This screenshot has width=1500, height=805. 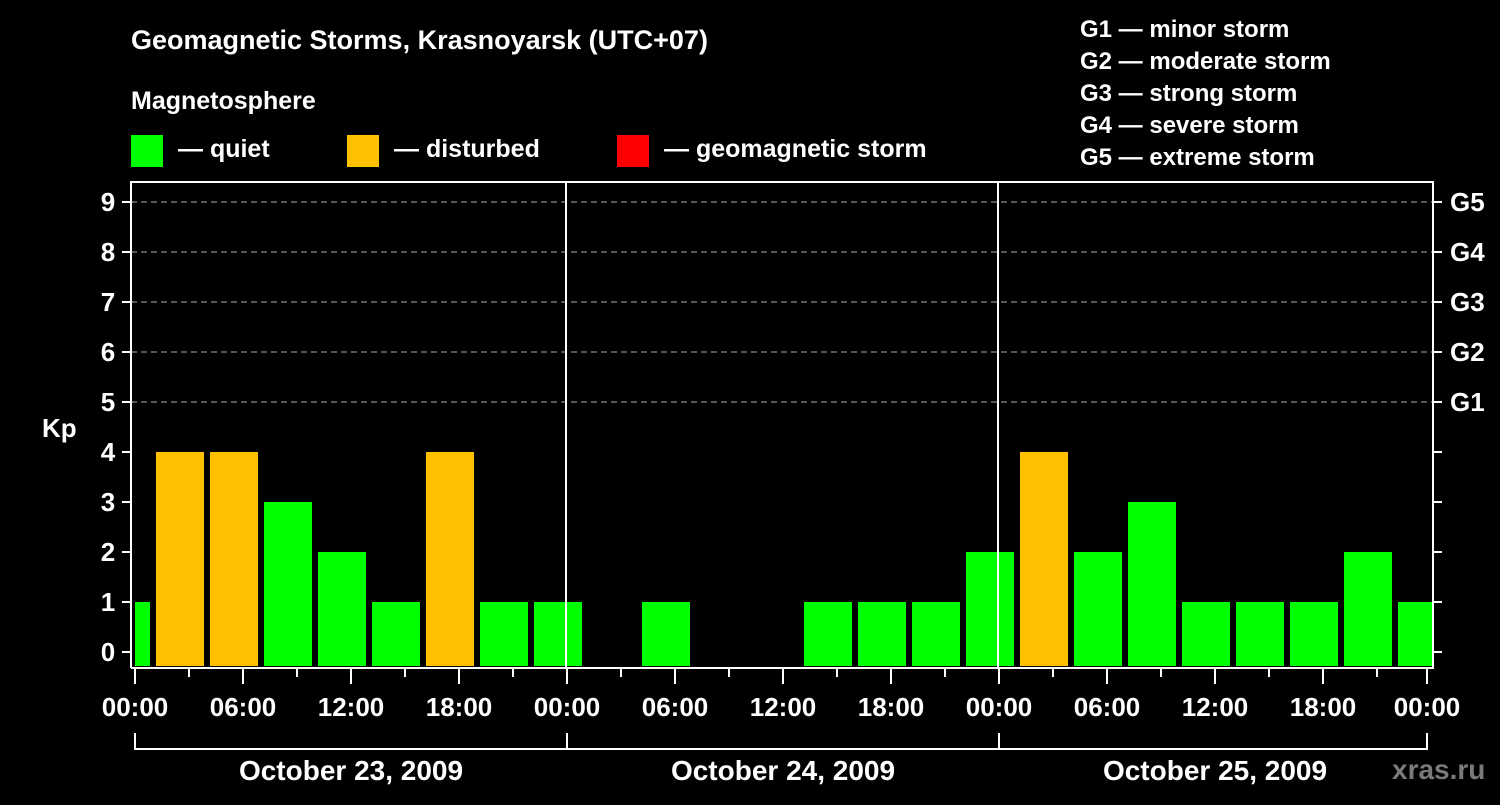 I want to click on date-label: October 24, 2009, so click(x=783, y=770).